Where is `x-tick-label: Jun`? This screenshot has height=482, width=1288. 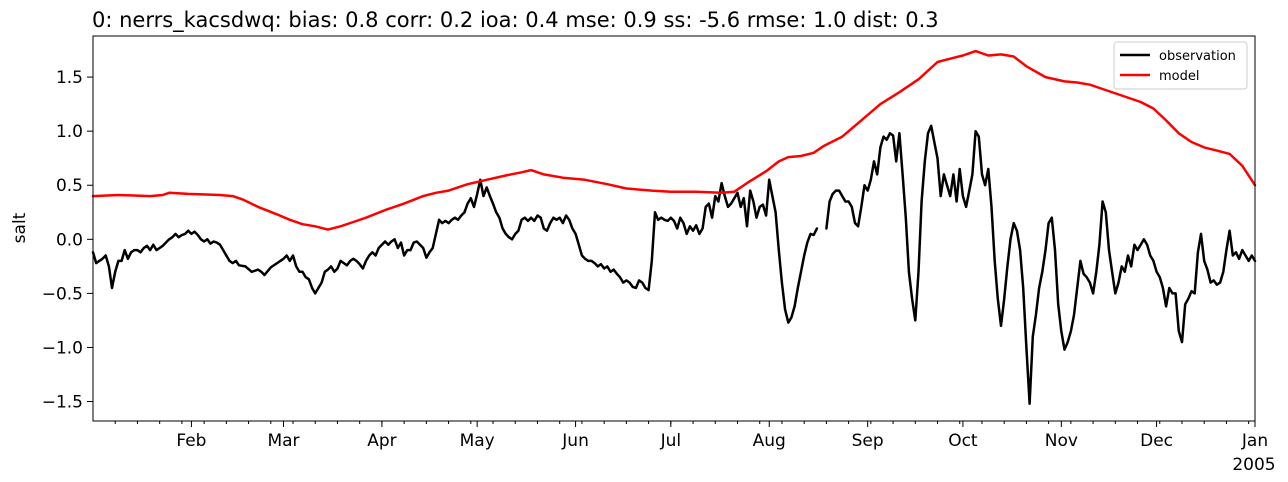 x-tick-label: Jun is located at coordinates (575, 441).